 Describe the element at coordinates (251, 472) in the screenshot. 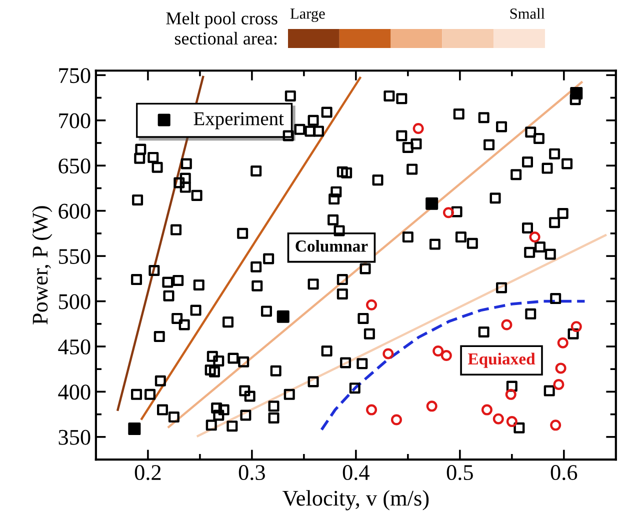

I see `x-tick-label: 0.3` at that location.